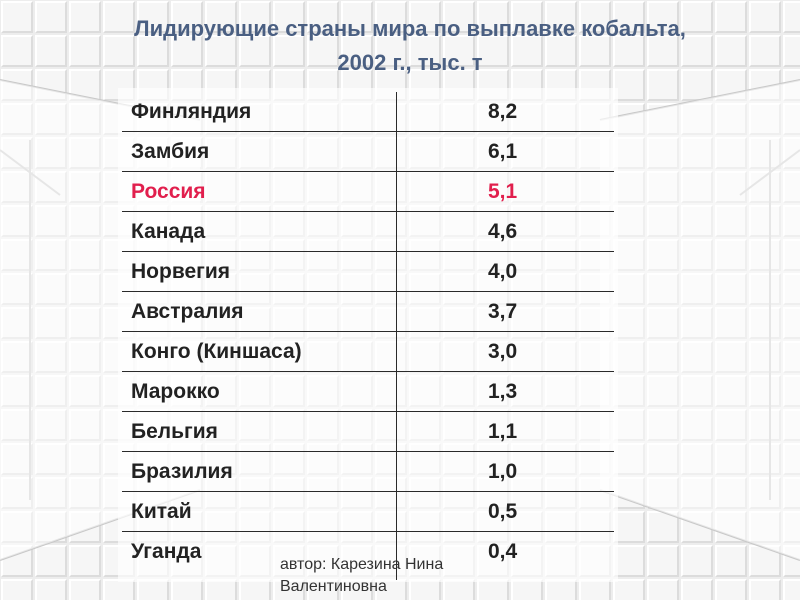  I want to click on production-value: 3,7, so click(503, 311).